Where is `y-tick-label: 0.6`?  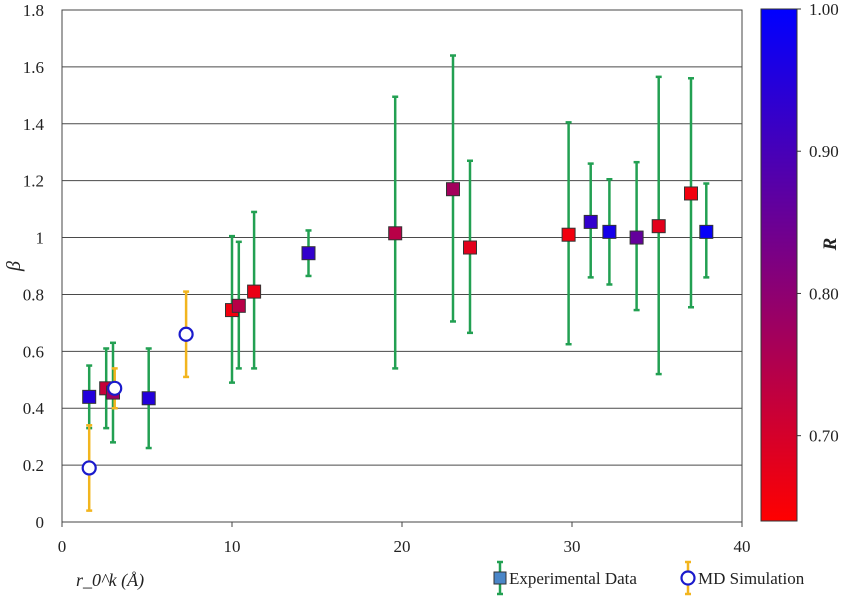
y-tick-label: 0.6 is located at coordinates (33, 351).